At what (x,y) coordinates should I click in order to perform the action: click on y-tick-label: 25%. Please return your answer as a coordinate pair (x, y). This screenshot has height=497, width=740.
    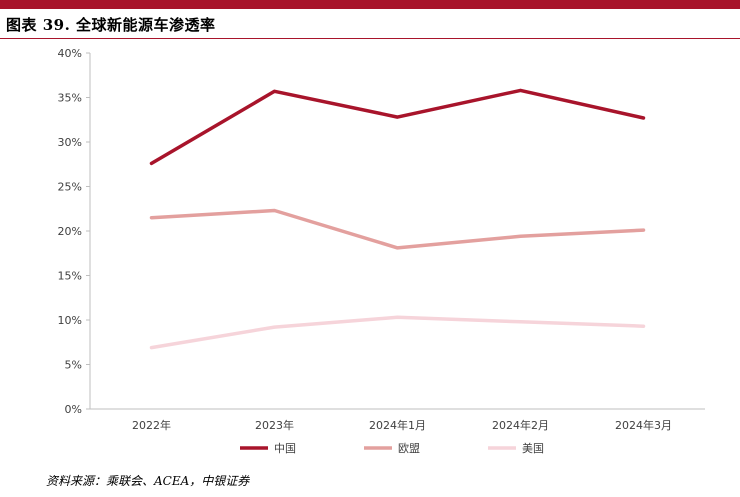
    Looking at the image, I should click on (70, 187).